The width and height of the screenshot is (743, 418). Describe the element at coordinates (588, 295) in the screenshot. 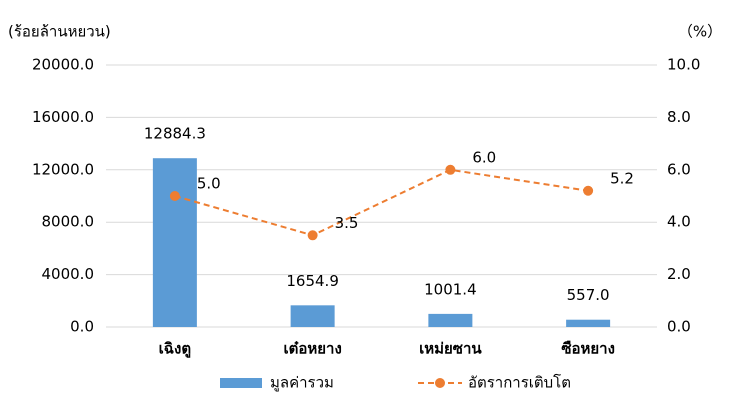

I see `data-label: 557.0` at that location.